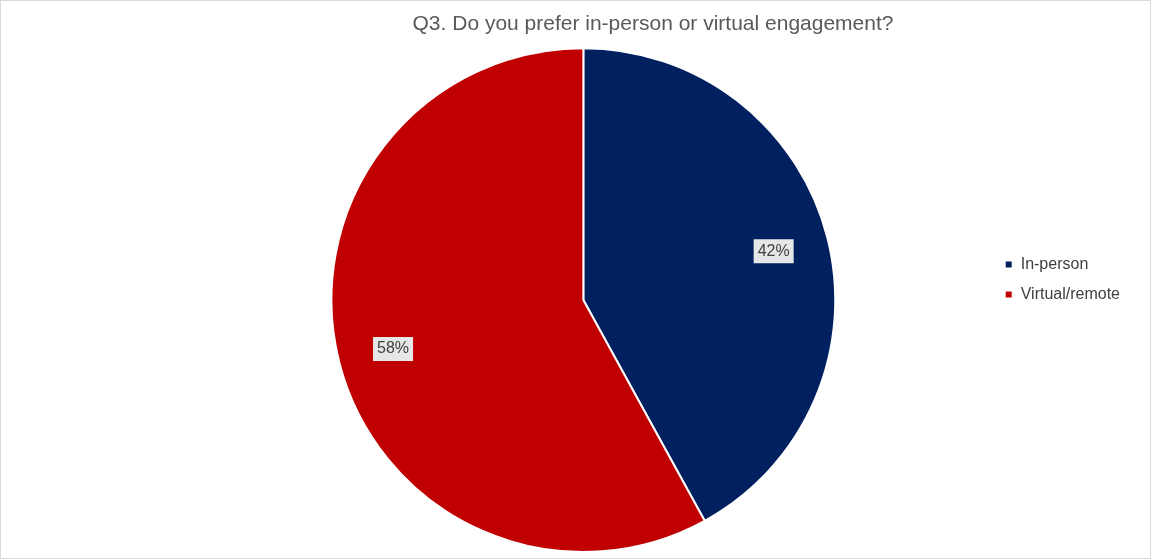 This screenshot has height=559, width=1151. I want to click on legend-label: In-person, so click(1054, 263).